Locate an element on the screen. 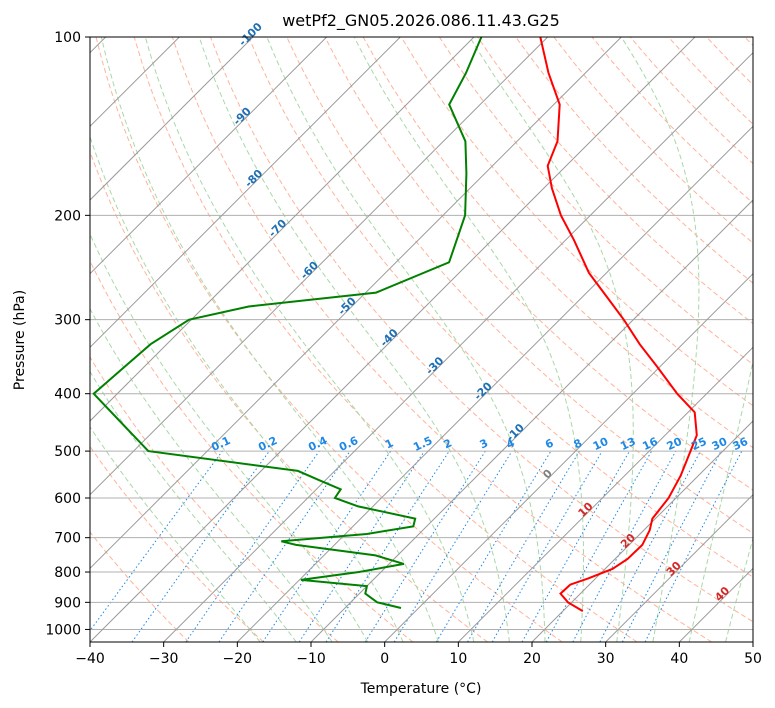 The height and width of the screenshot is (708, 775). y-tick-label: 700 is located at coordinates (67, 539).